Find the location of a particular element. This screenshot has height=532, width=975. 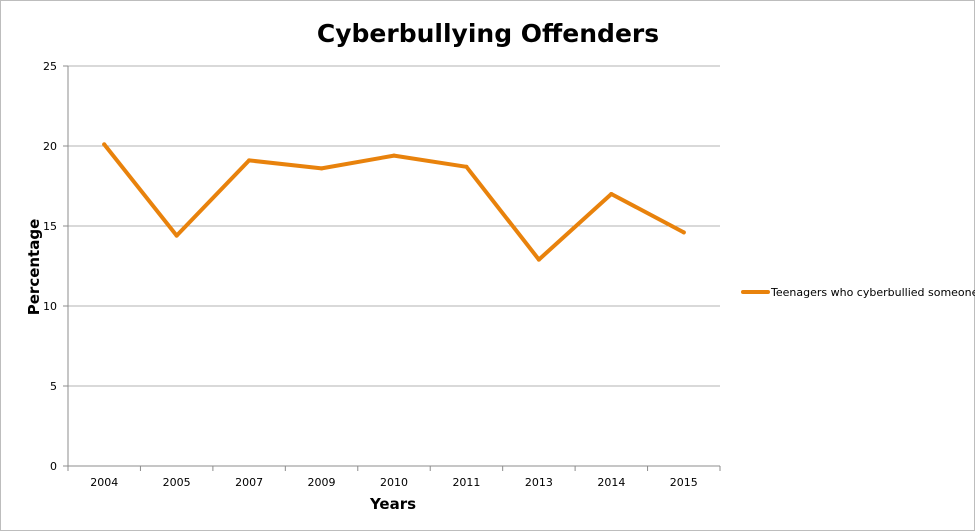

x-tick-label: 2011 is located at coordinates (466, 482).